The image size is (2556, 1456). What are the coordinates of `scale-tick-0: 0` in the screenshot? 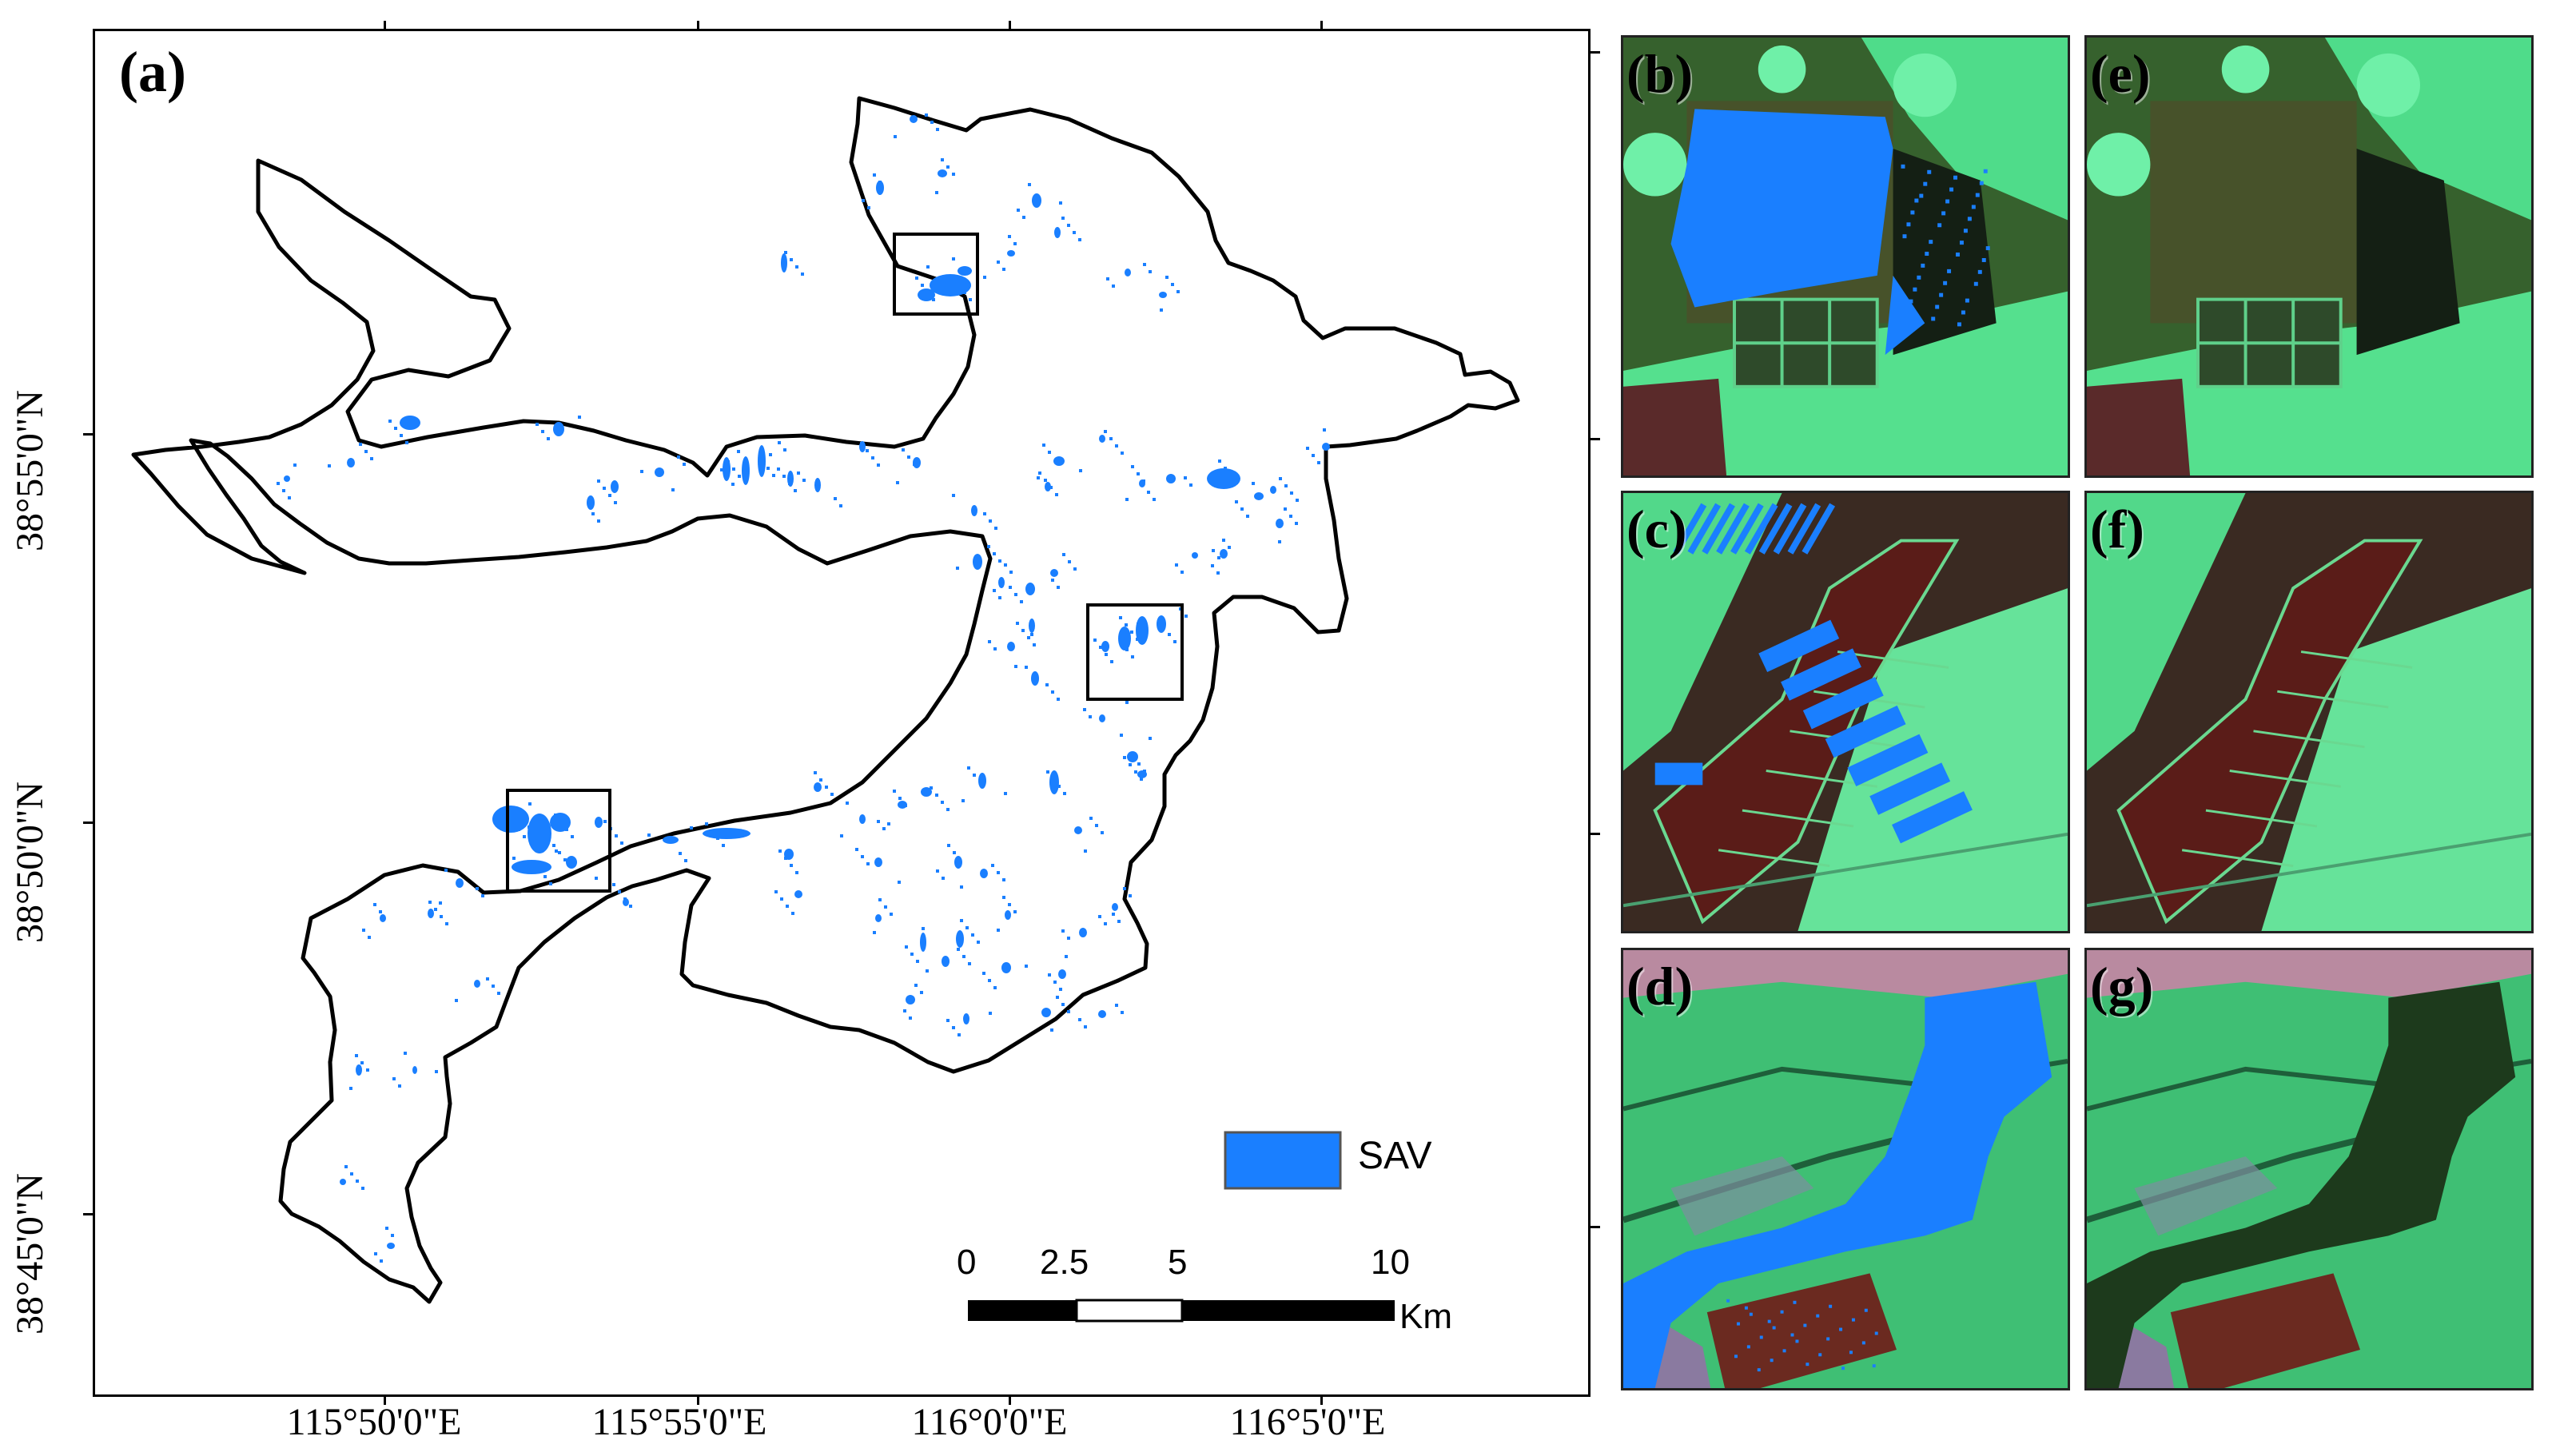 It's located at (967, 1262).